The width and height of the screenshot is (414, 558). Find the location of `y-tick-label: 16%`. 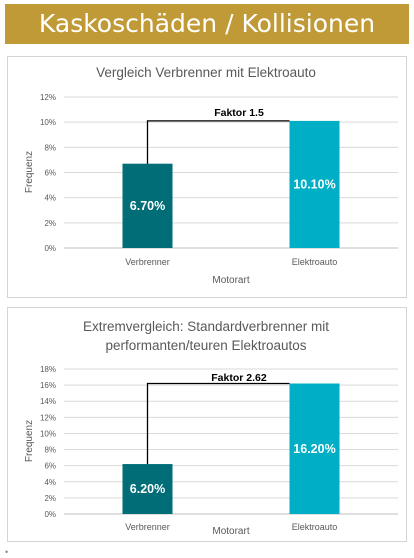

y-tick-label: 16% is located at coordinates (48, 385).